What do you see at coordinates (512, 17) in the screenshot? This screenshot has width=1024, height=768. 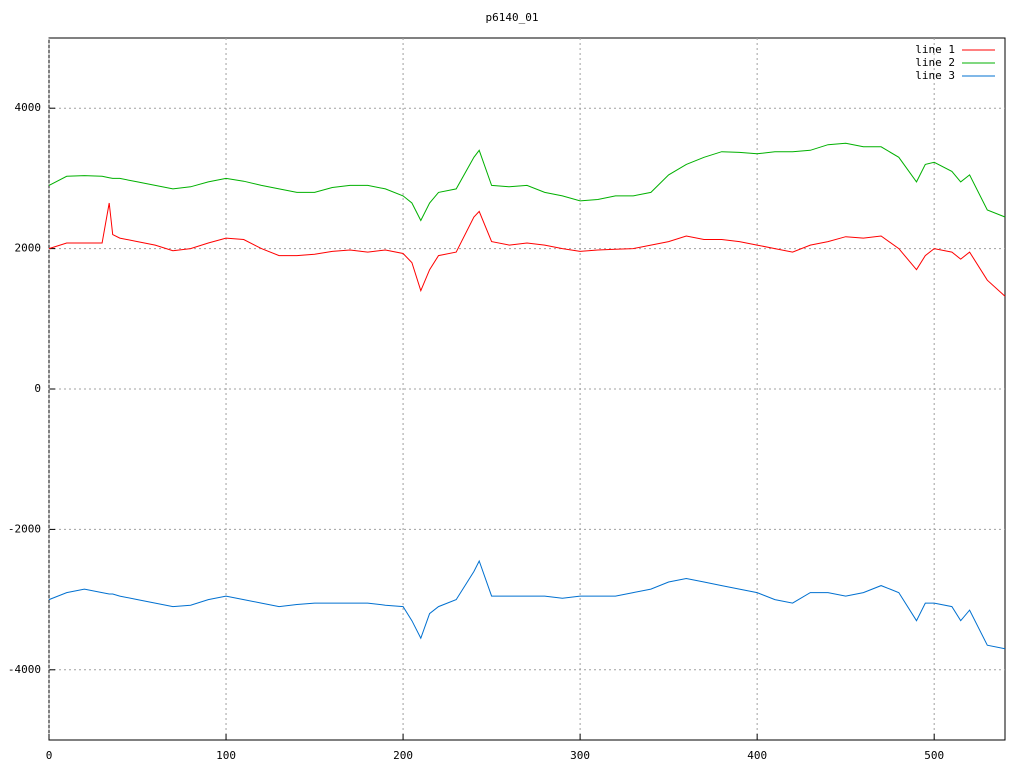 I see `chart-title: p6140_01` at bounding box center [512, 17].